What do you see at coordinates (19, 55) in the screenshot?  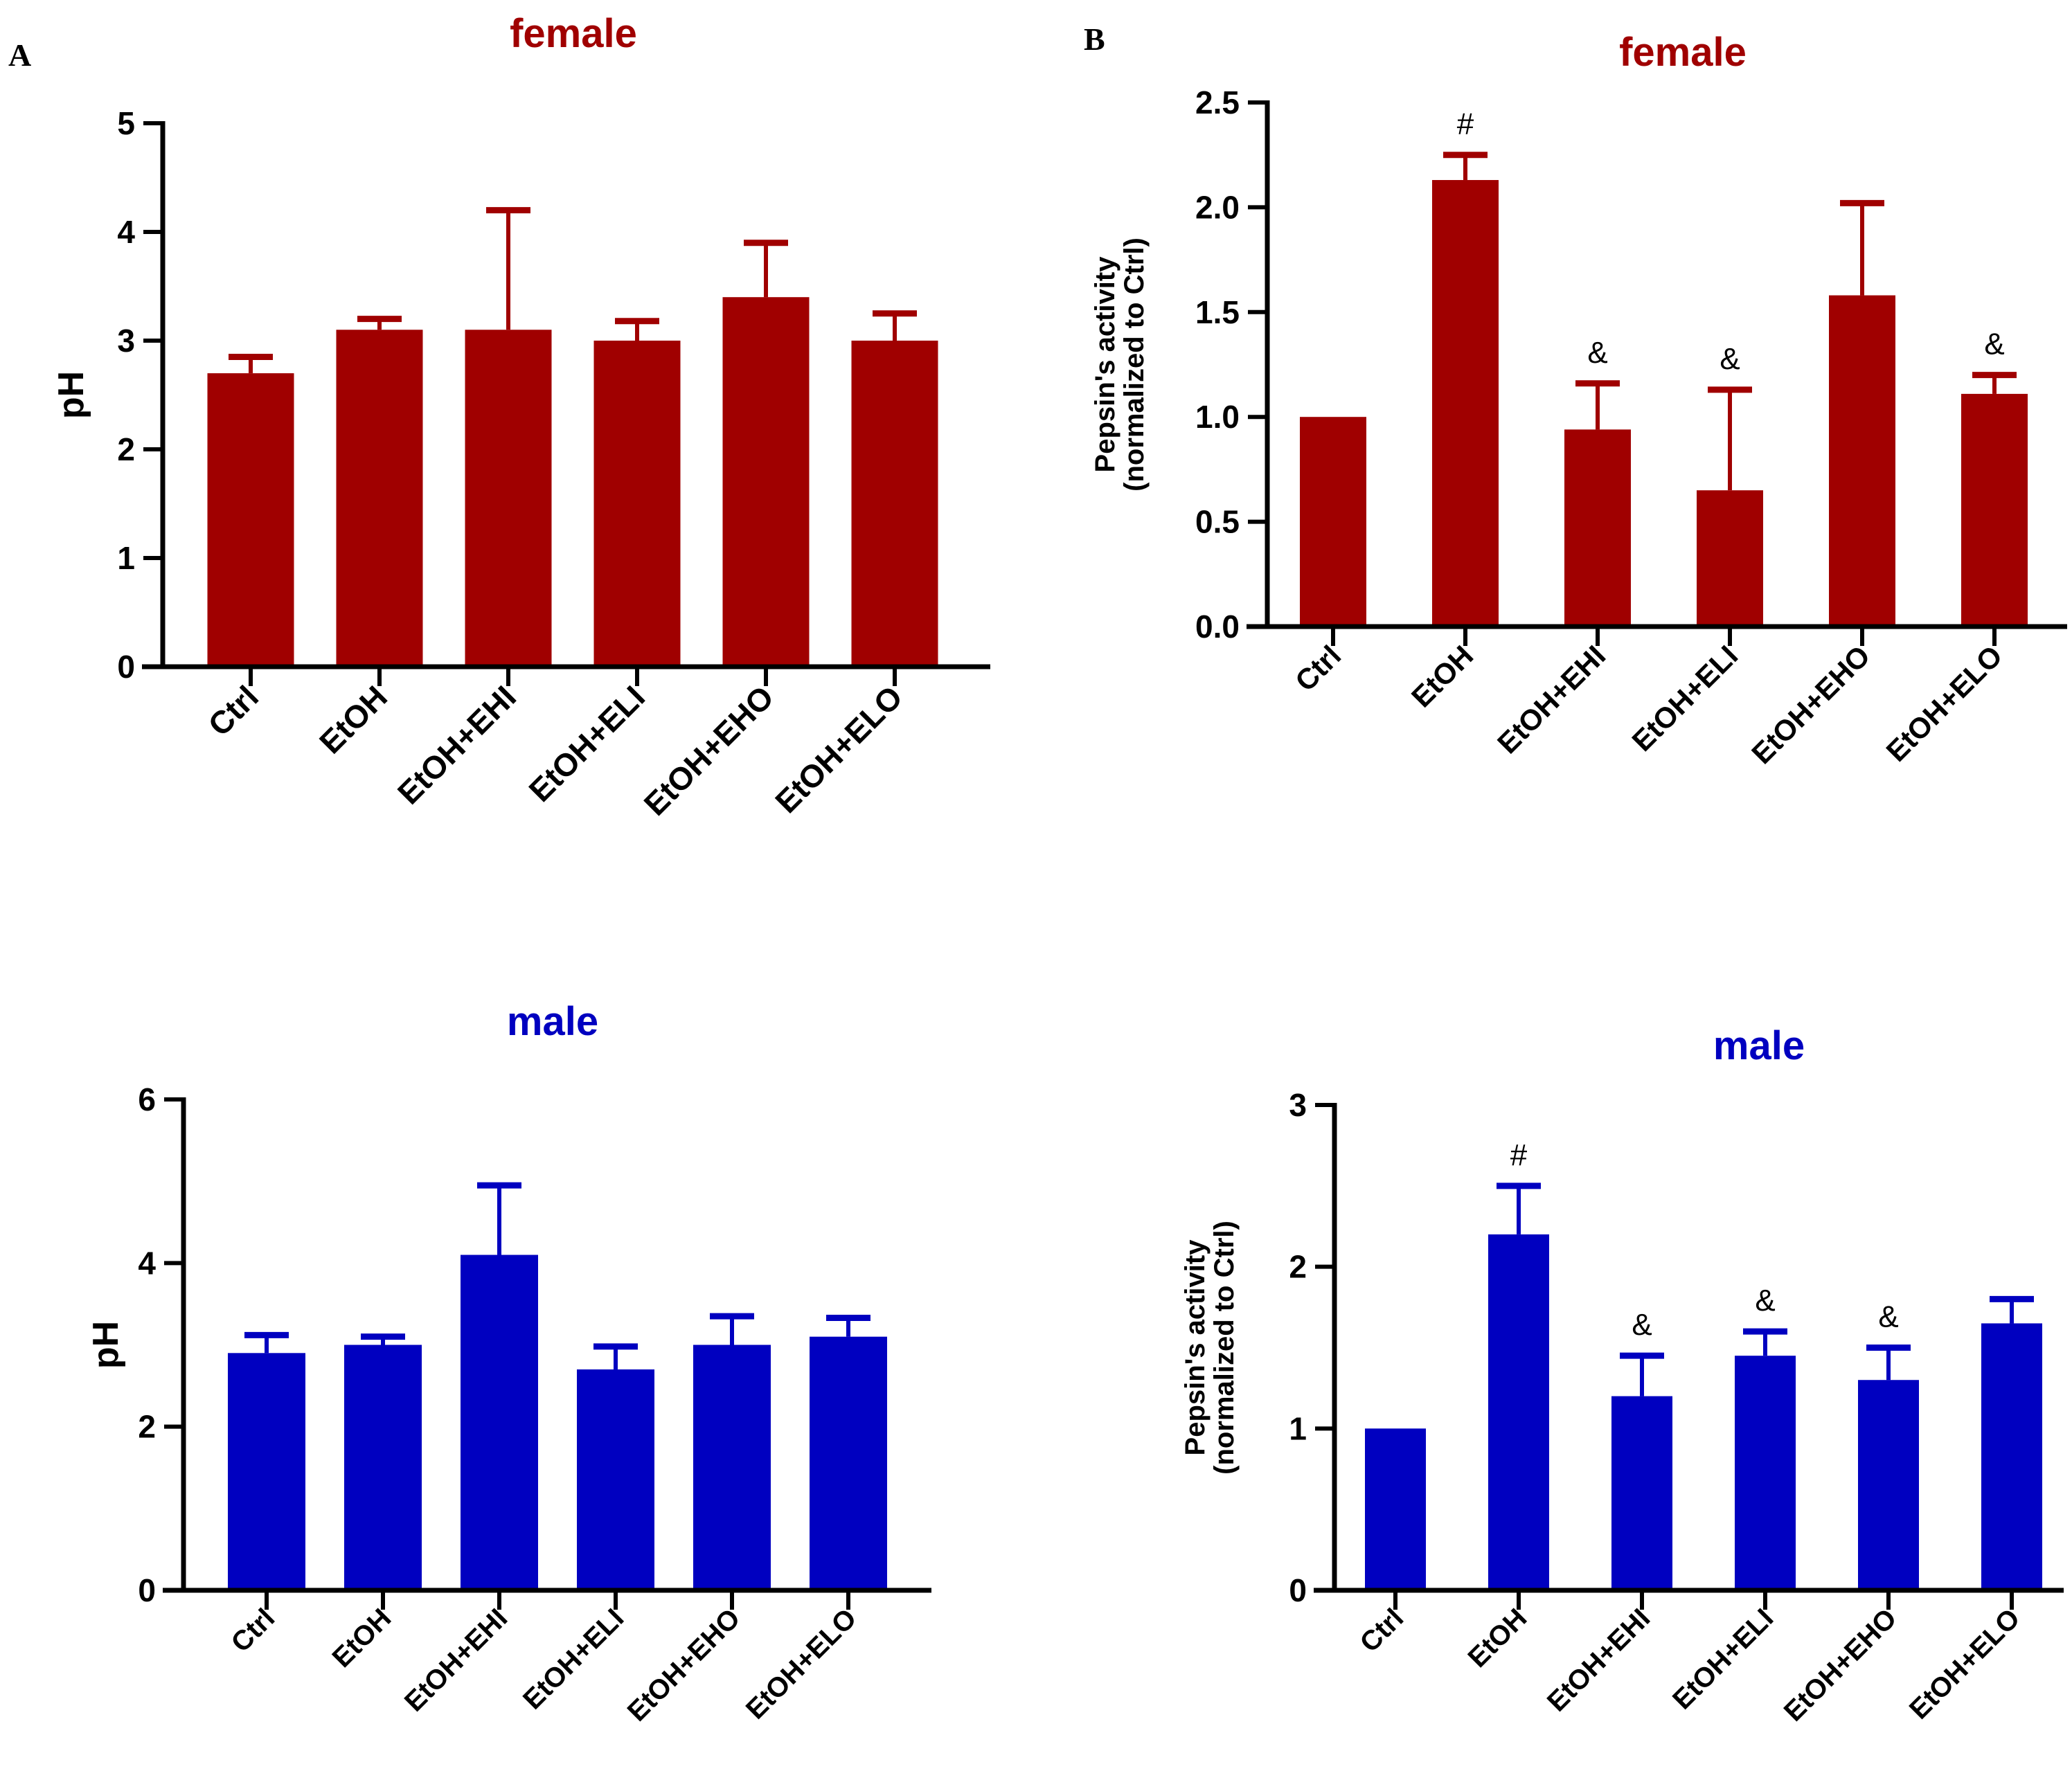 I see `panel-label-a: A` at bounding box center [19, 55].